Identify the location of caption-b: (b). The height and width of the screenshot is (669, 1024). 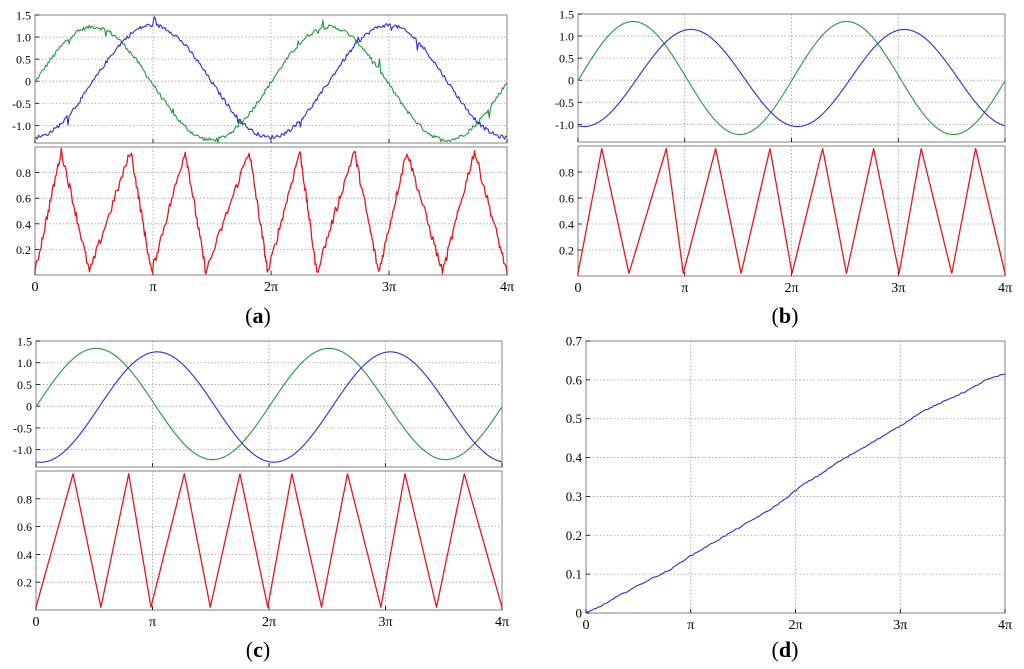
(785, 315).